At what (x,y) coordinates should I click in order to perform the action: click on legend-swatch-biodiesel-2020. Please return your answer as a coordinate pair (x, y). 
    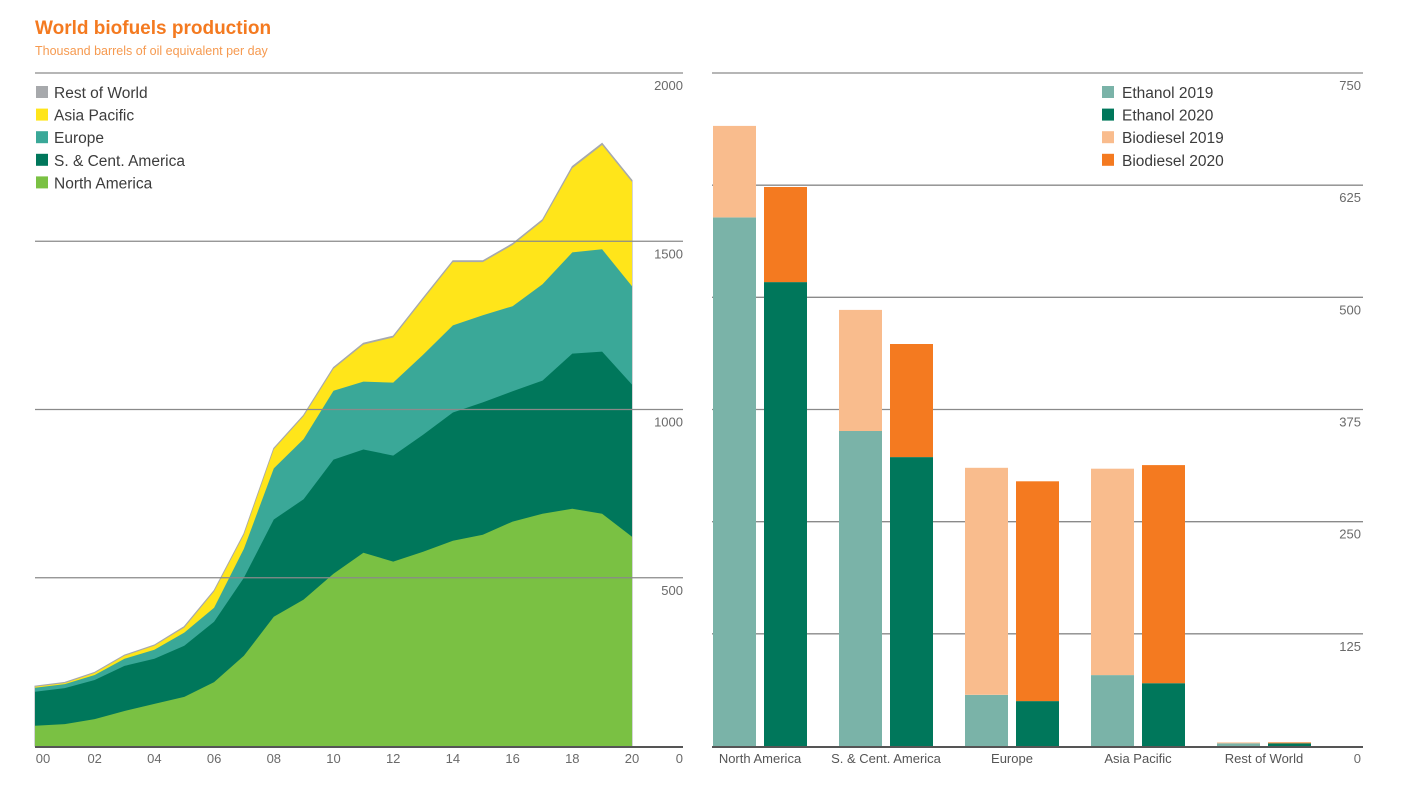
    Looking at the image, I should click on (1108, 159).